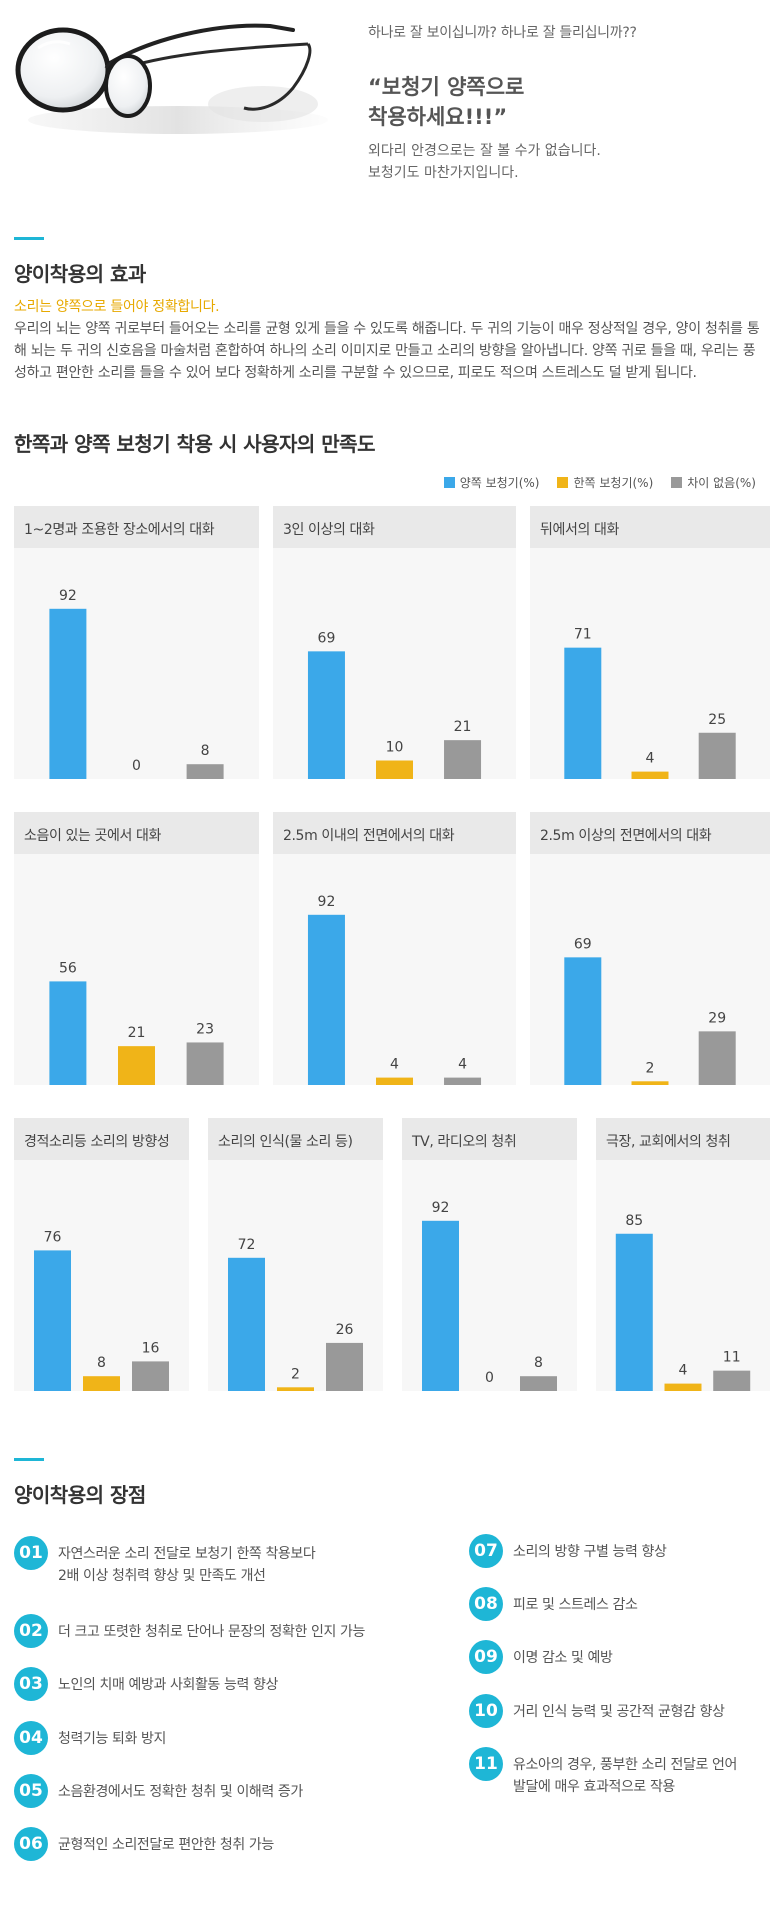  What do you see at coordinates (136, 766) in the screenshot?
I see `bar-value-label: 0` at bounding box center [136, 766].